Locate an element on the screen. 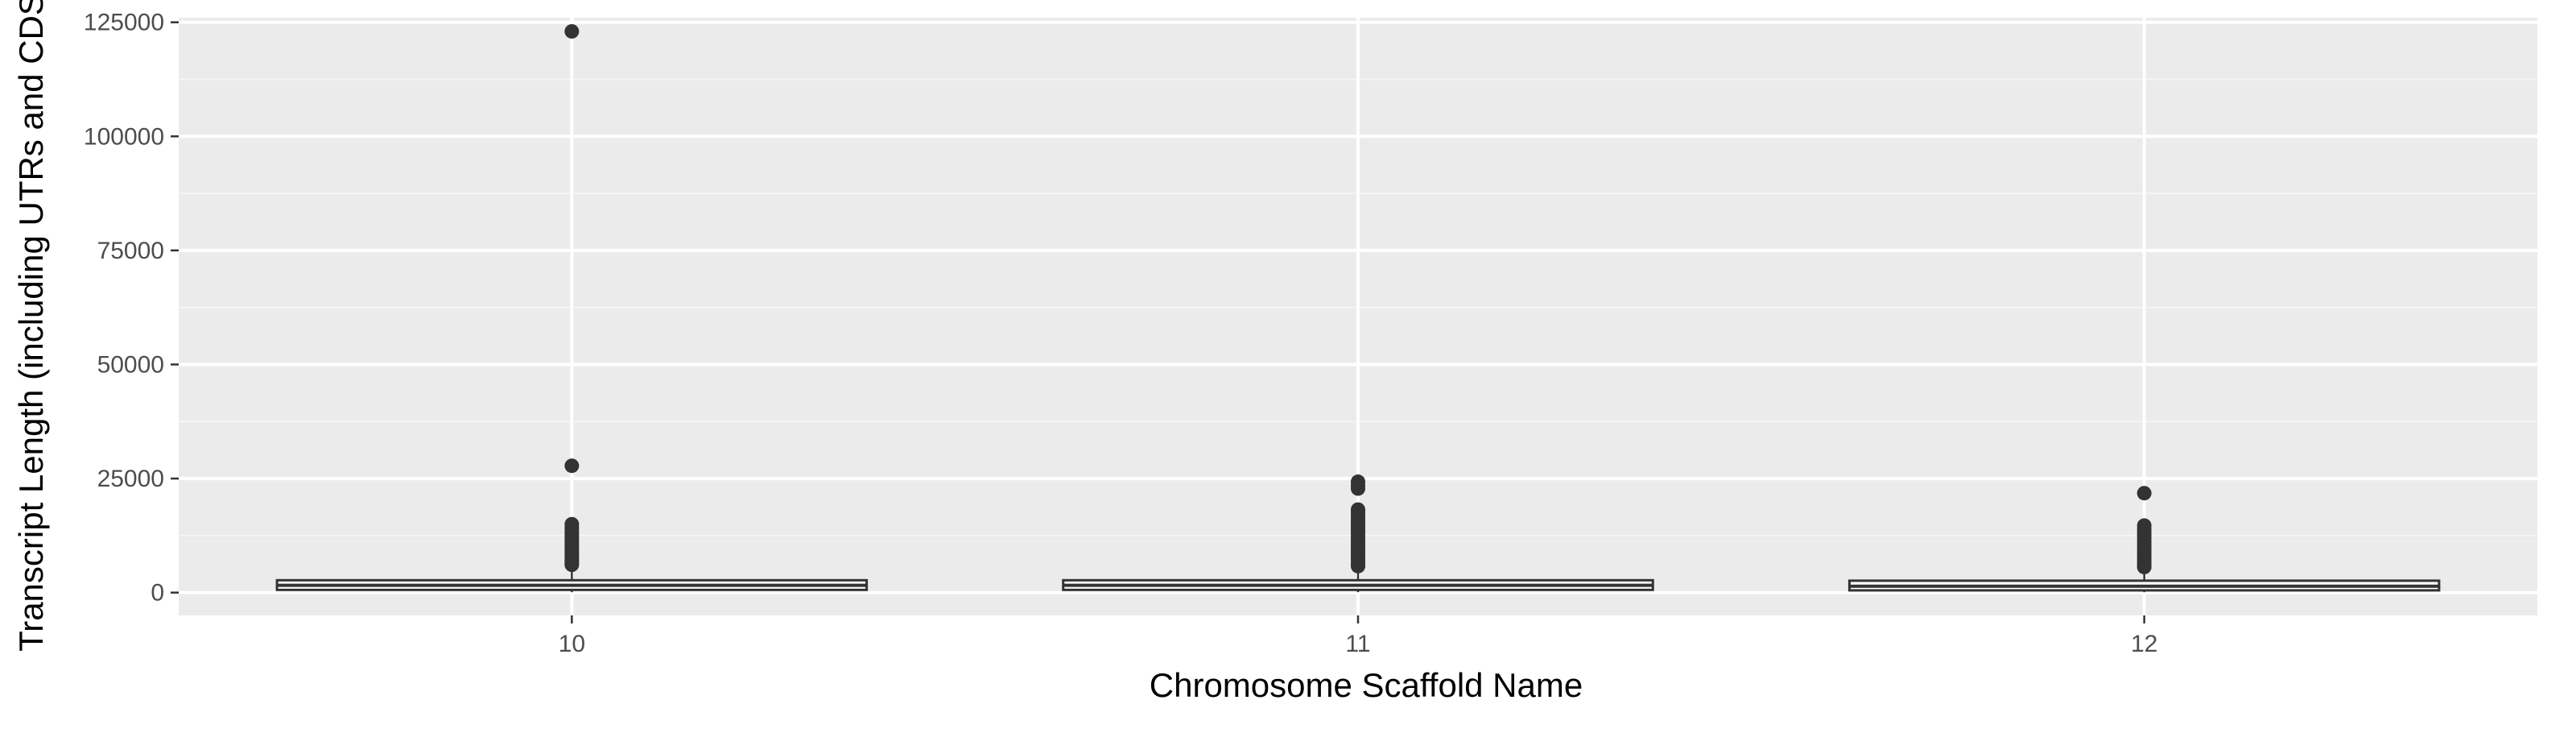 Image resolution: width=2576 pixels, height=729 pixels. y-tick-label: 125000 is located at coordinates (124, 23).